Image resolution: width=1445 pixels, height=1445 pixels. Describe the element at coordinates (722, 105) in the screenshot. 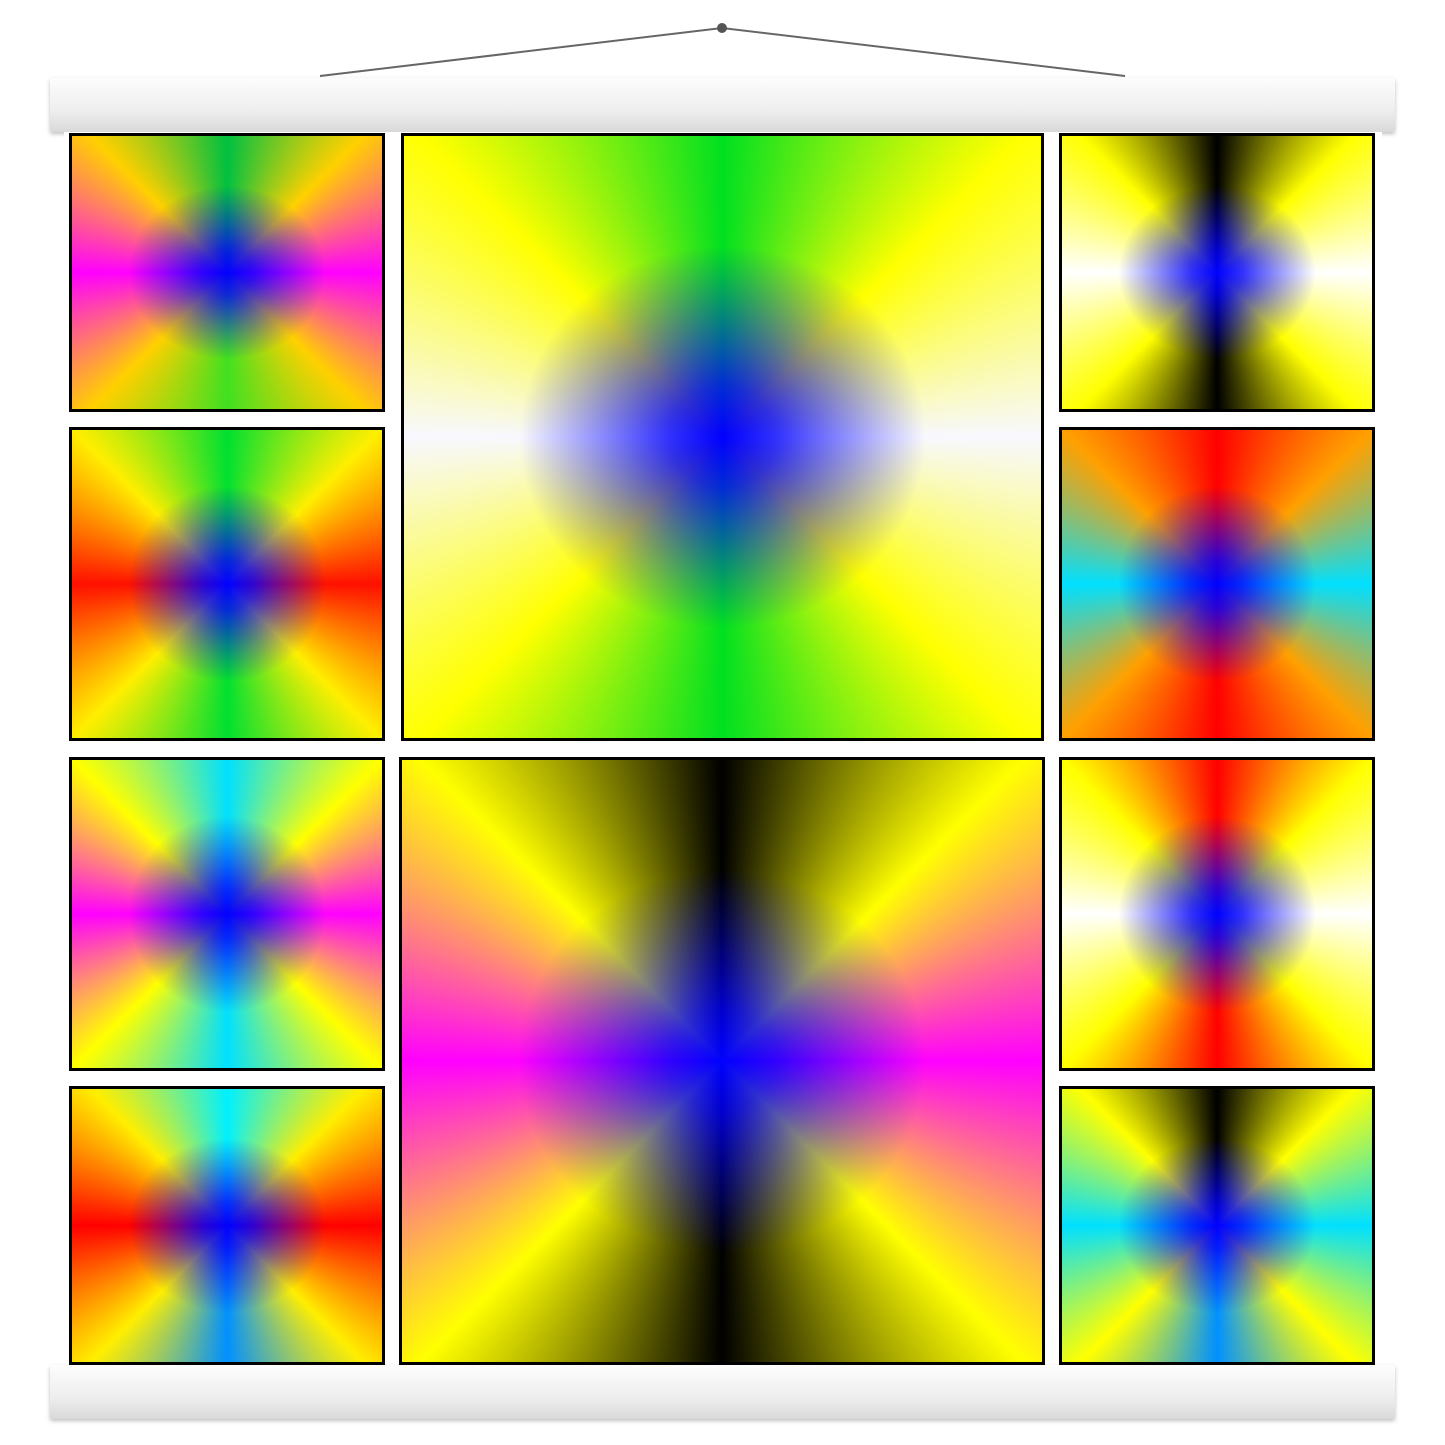

I see `top-hanger-bar` at that location.